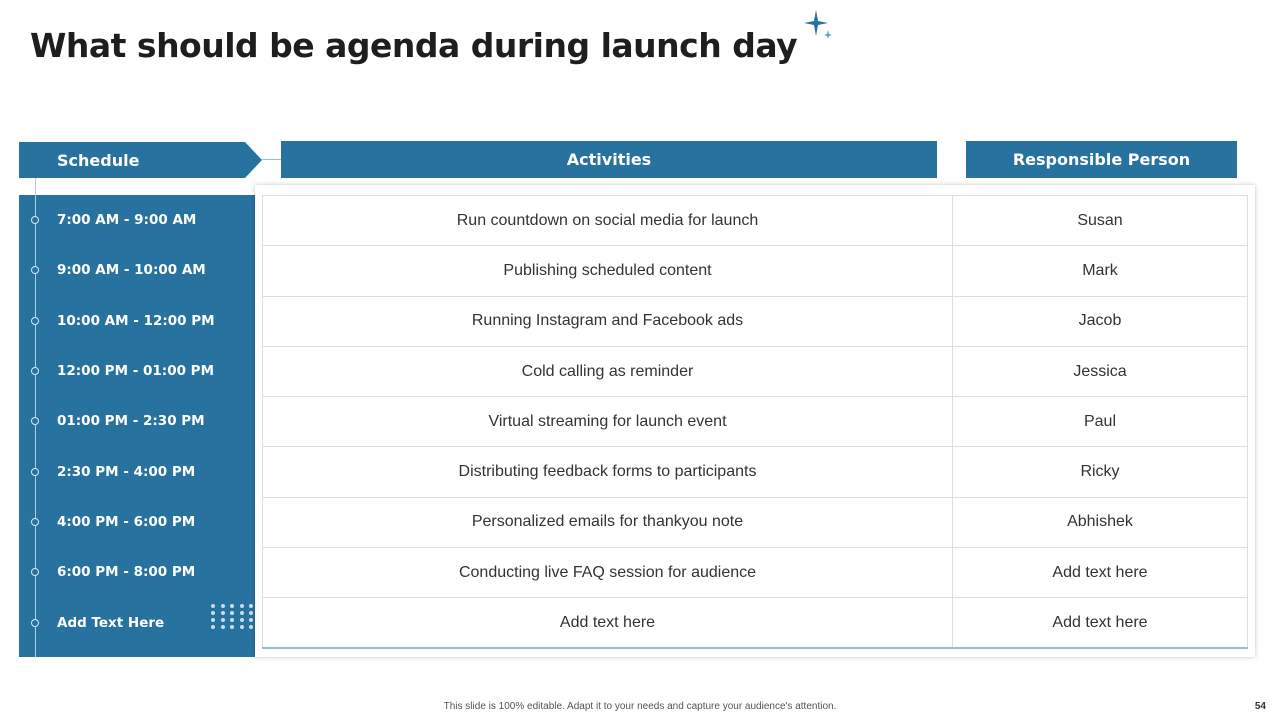 The image size is (1280, 720). I want to click on page-title: What should be agenda during launch day, so click(414, 45).